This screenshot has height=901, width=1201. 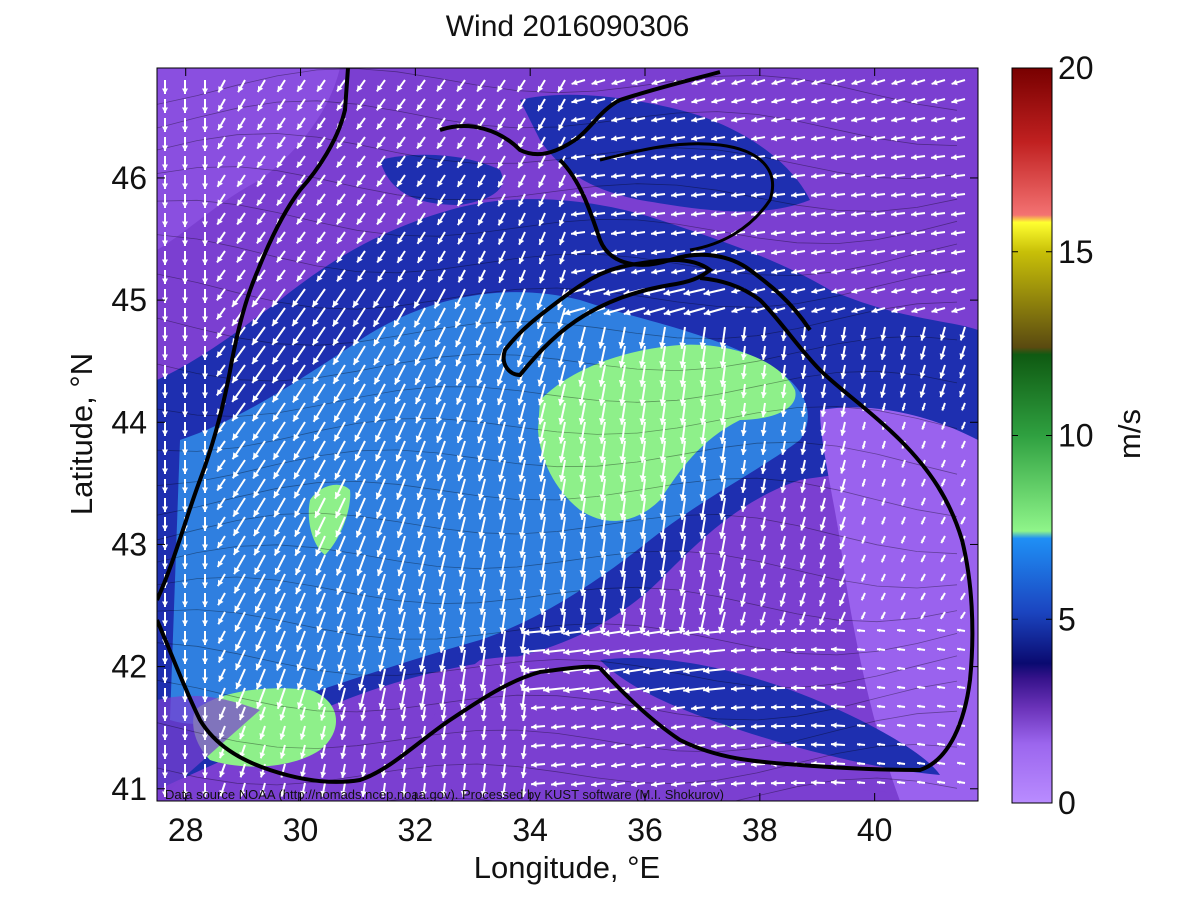 What do you see at coordinates (557, 632) in the screenshot?
I see `speed-contour` at bounding box center [557, 632].